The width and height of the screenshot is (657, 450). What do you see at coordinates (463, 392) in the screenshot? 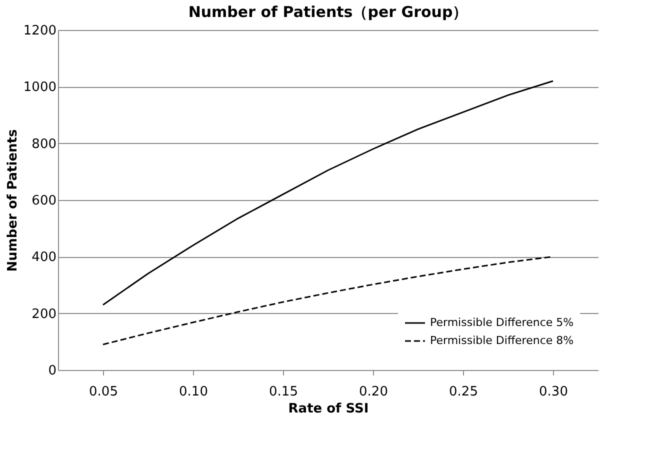
I see `x-tick-label: 0.25` at bounding box center [463, 392].